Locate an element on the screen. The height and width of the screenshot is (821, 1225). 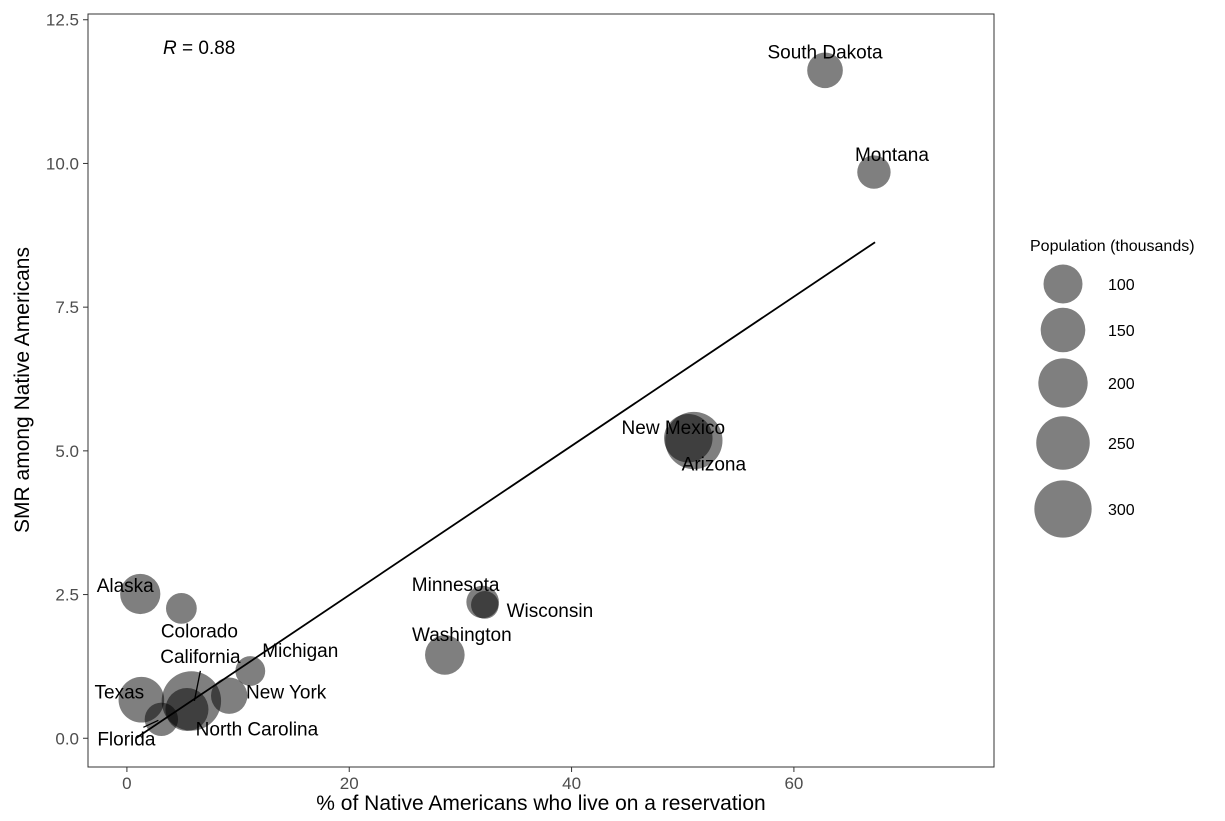
size-legend: Population (thousands) 100 150 200 250 300 is located at coordinates (1112, 388).